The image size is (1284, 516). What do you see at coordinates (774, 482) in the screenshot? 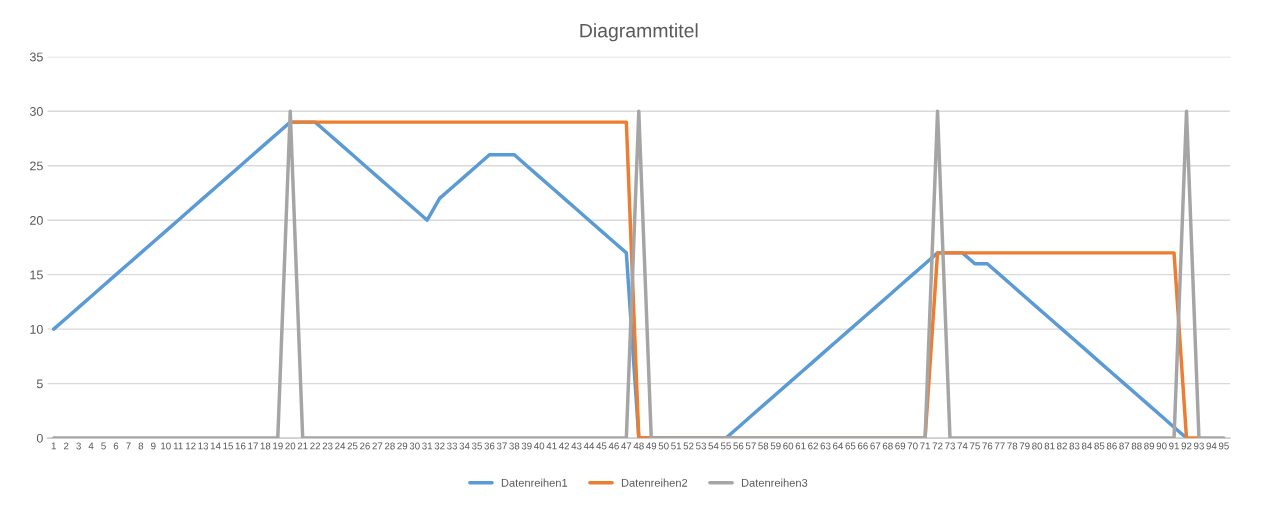
I see `legend-label: Datenreihen3` at bounding box center [774, 482].